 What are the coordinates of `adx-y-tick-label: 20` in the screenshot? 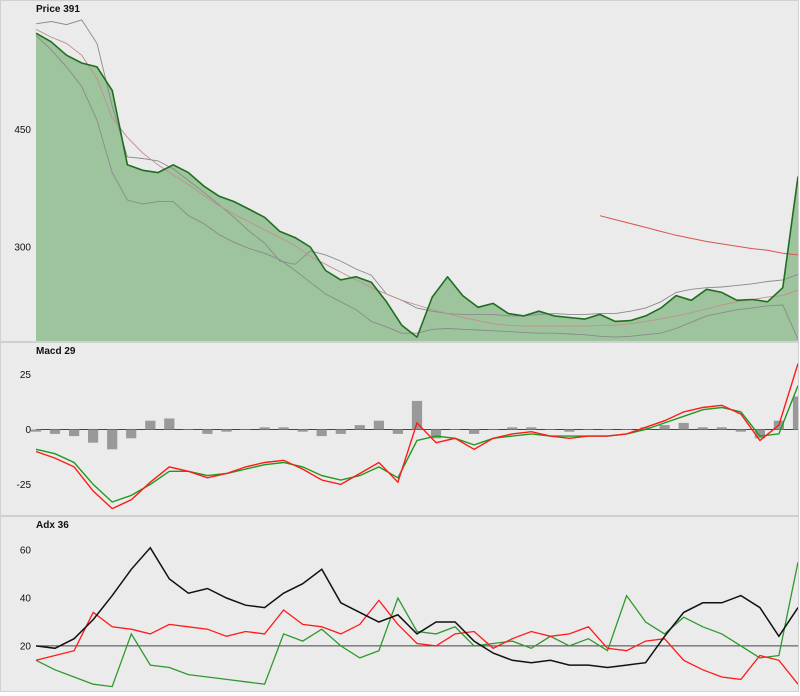 It's located at (26, 646).